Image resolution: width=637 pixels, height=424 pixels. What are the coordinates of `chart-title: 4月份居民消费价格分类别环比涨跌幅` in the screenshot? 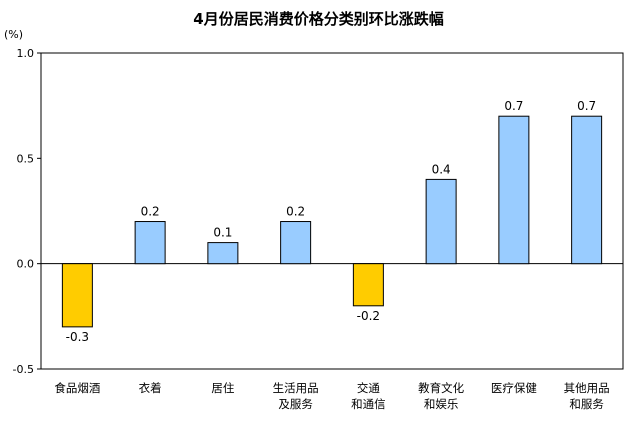 It's located at (318, 19).